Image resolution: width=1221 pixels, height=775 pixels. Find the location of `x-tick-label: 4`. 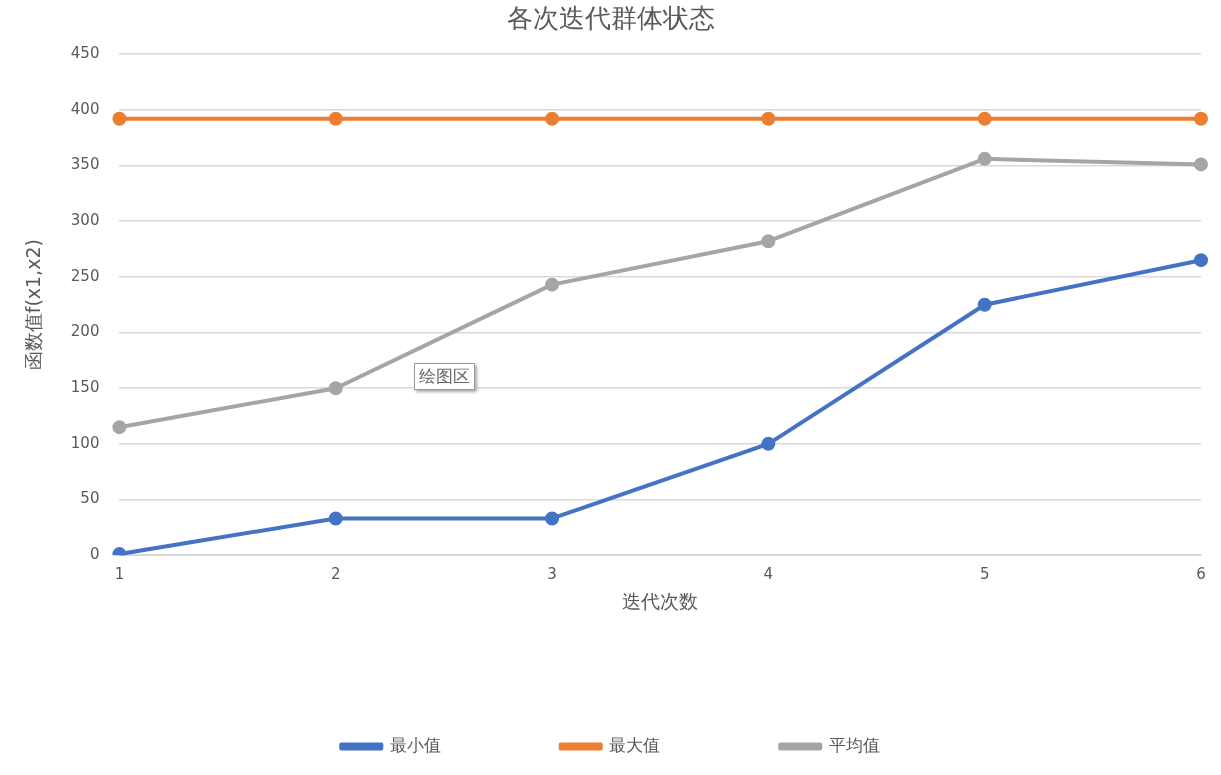

x-tick-label: 4 is located at coordinates (768, 574).